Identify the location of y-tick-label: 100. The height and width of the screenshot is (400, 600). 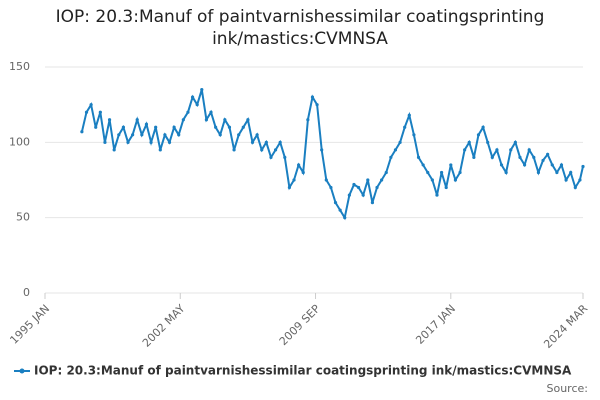
(19, 141).